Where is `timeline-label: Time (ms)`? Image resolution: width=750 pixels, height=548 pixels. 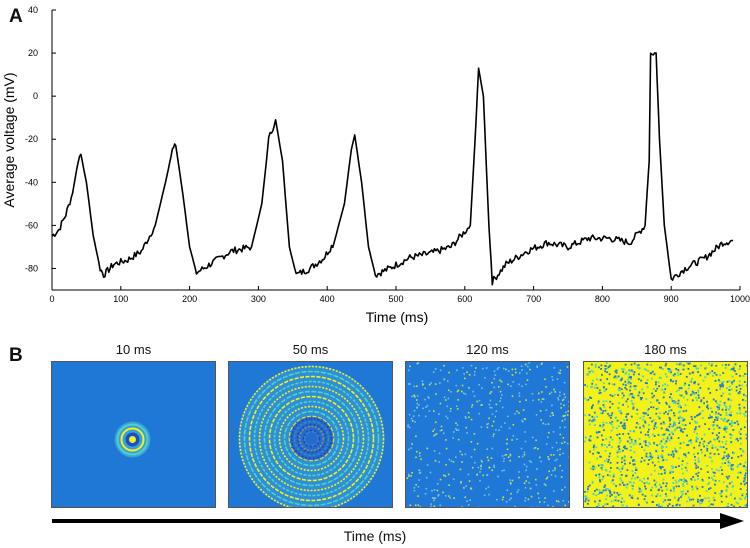
timeline-label: Time (ms) is located at coordinates (375, 536).